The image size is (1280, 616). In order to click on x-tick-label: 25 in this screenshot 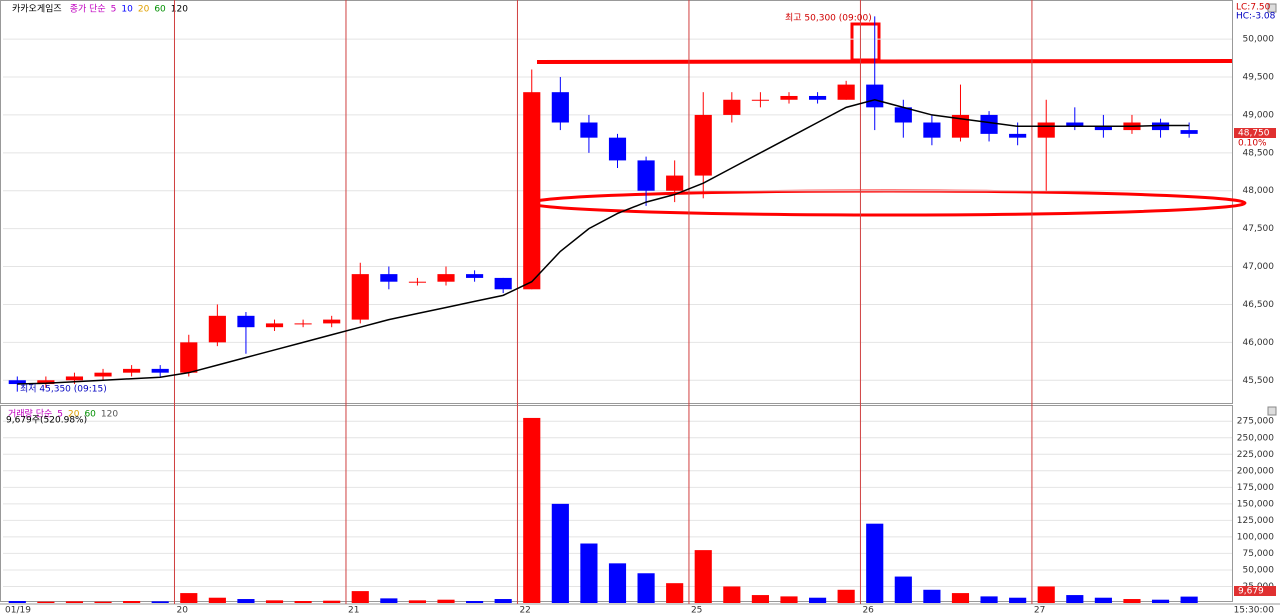, I will do `click(696, 611)`.